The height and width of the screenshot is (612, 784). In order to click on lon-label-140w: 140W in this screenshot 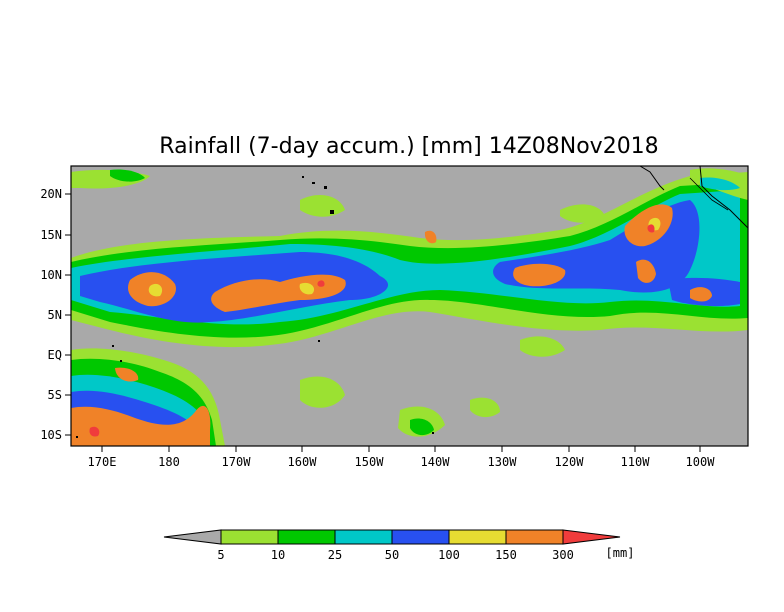, I will do `click(436, 462)`.